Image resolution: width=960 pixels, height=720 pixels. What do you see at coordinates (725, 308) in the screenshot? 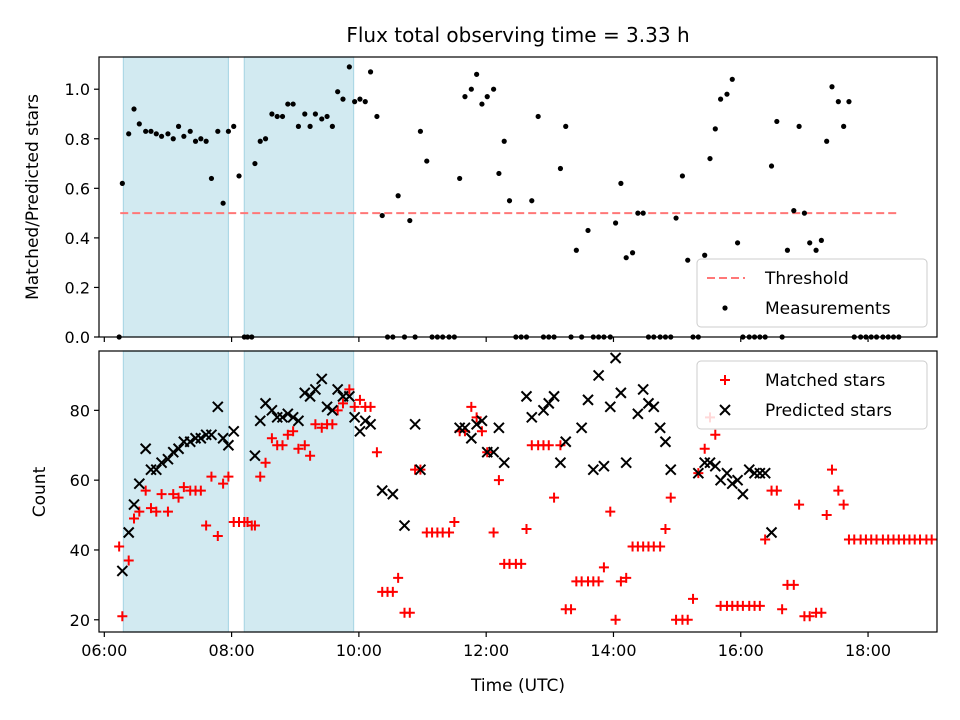
I see `legend-measurements-swatch` at bounding box center [725, 308].